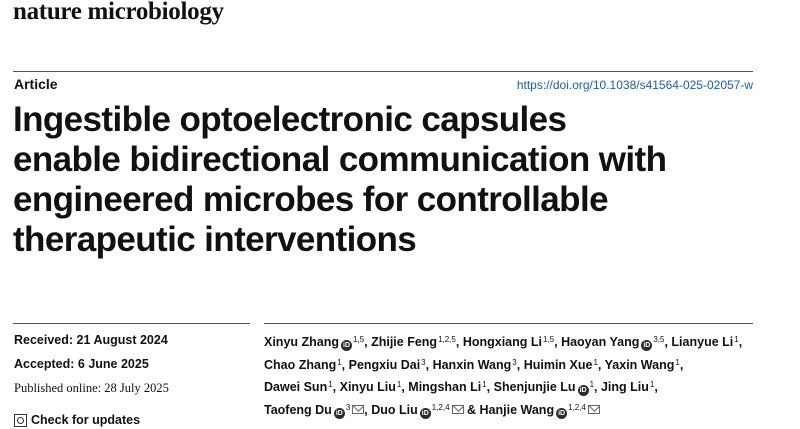 Image resolution: width=800 pixels, height=429 pixels. What do you see at coordinates (475, 365) in the screenshot?
I see `author-name: Hanxin Wang3` at bounding box center [475, 365].